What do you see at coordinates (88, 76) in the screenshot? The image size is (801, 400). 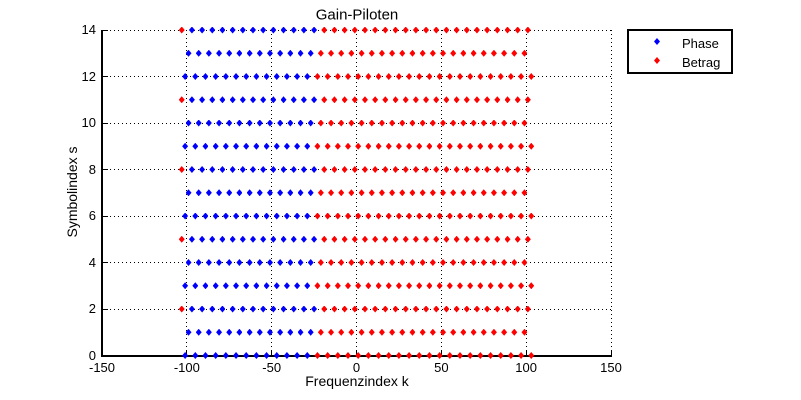 I see `y-tick-label: 12` at bounding box center [88, 76].